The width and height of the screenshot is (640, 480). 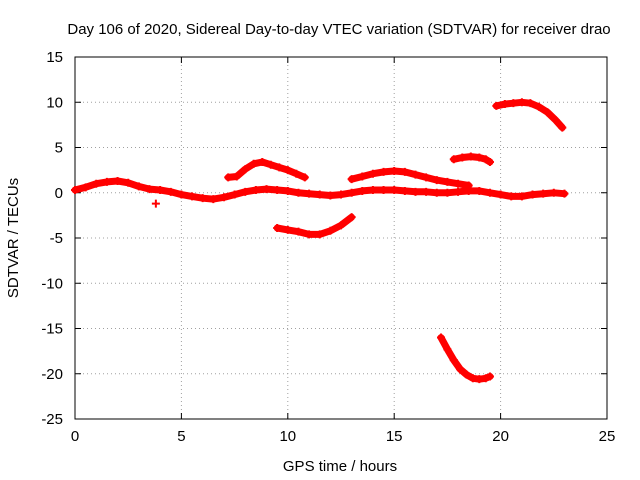 I want to click on x-tick-label: 0, so click(x=75, y=436).